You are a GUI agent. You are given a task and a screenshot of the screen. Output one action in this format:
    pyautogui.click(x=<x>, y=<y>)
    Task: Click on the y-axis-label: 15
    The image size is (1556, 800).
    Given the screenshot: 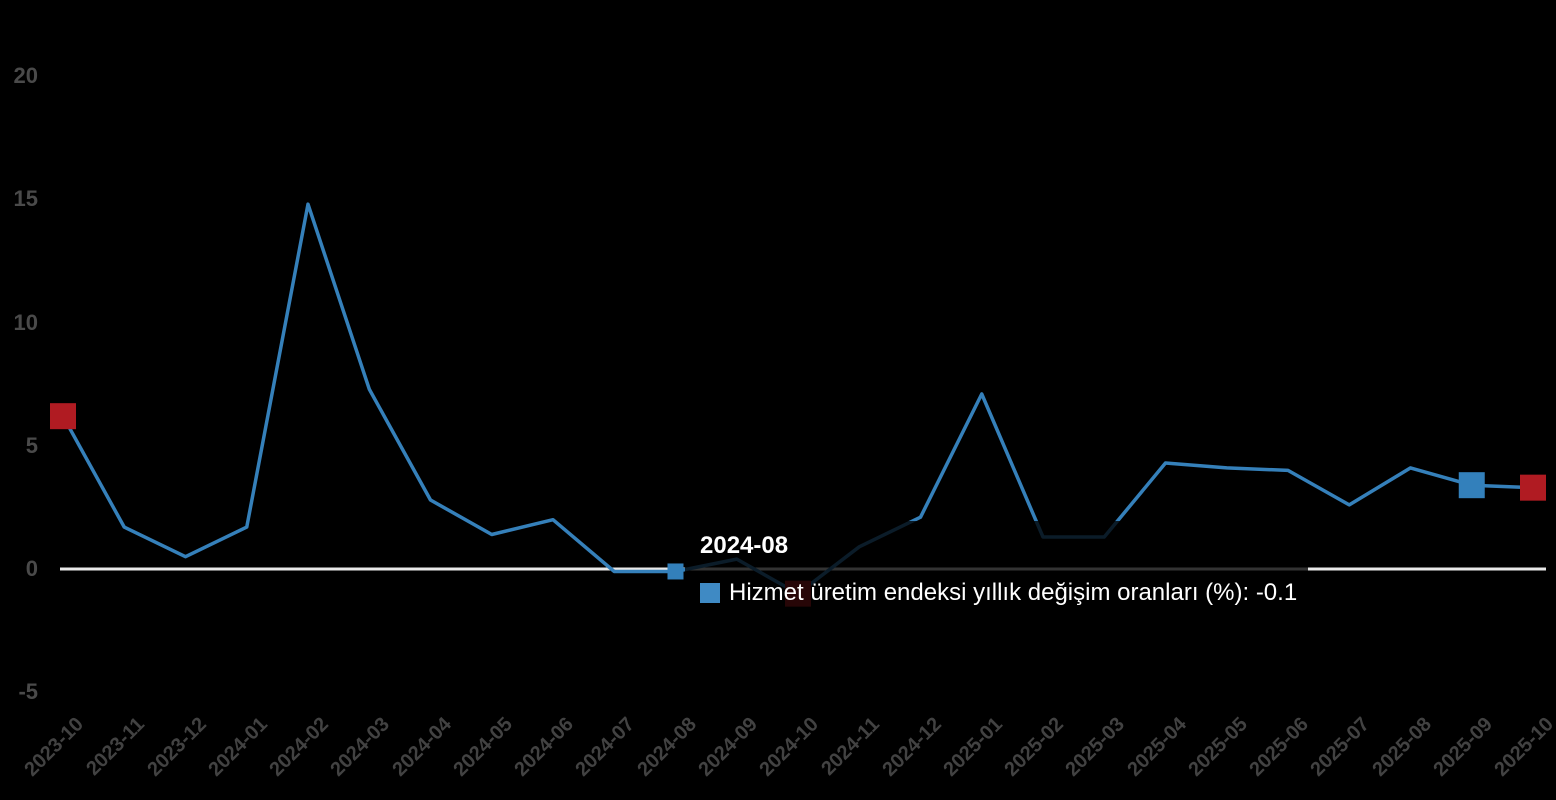 What is the action you would take?
    pyautogui.click(x=25, y=199)
    